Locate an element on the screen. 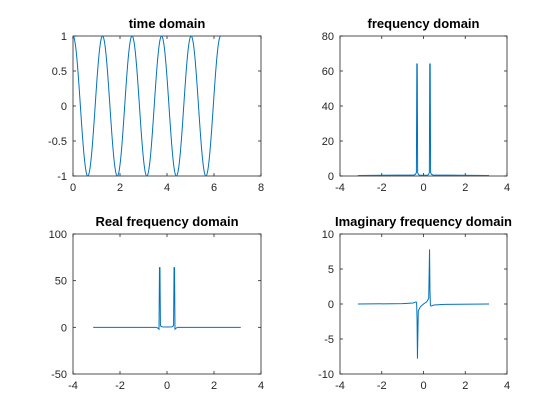 The width and height of the screenshot is (560, 420). x-tick-label: 6 is located at coordinates (214, 188).